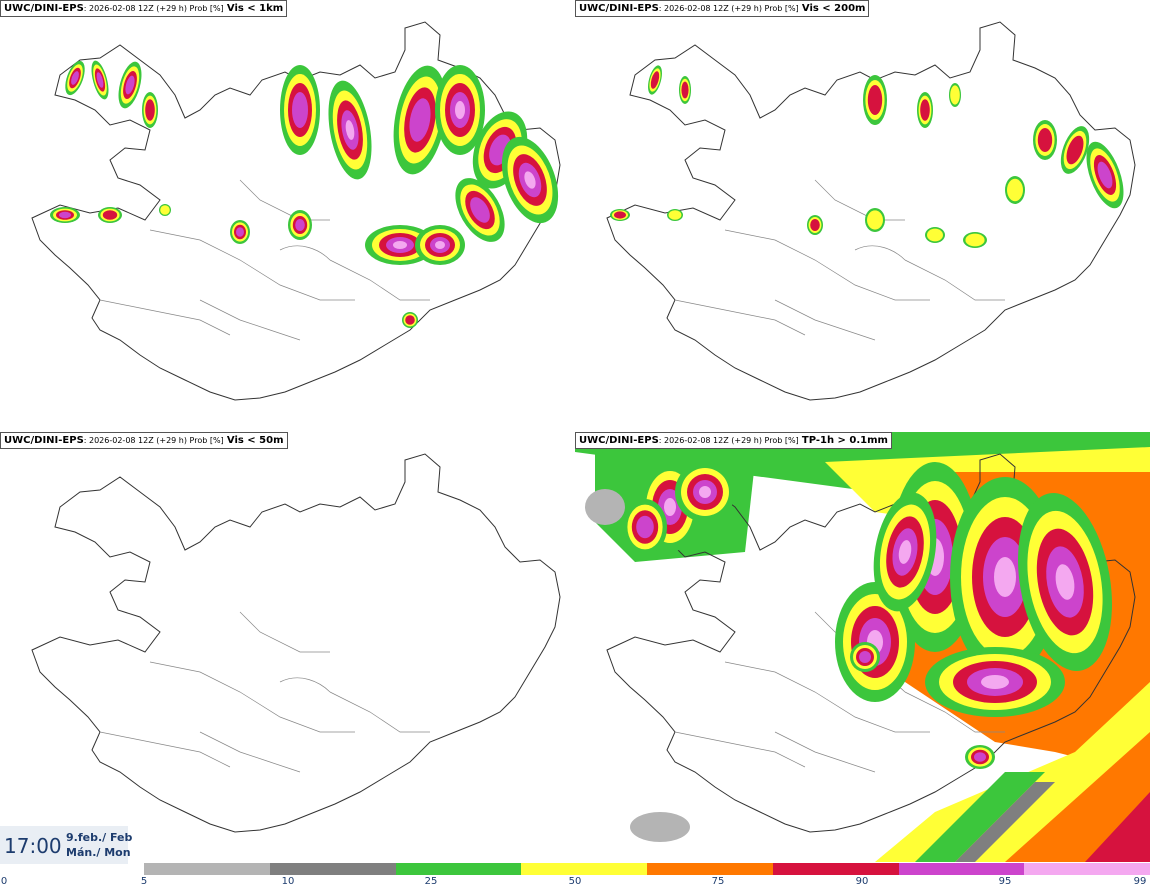 Image resolution: width=1150 pixels, height=891 pixels. What do you see at coordinates (255, 440) in the screenshot?
I see `variable-name: Vis < 50m` at bounding box center [255, 440].